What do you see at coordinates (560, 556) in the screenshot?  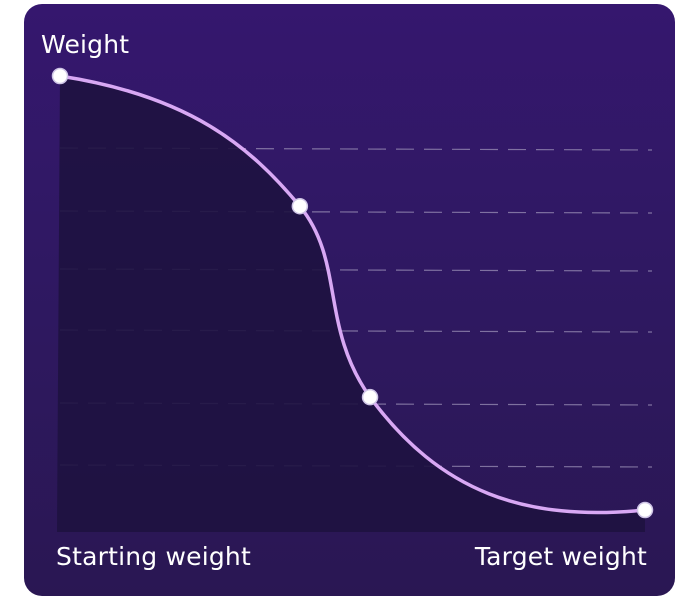 I see `x-axis-end-label: Target weight` at bounding box center [560, 556].